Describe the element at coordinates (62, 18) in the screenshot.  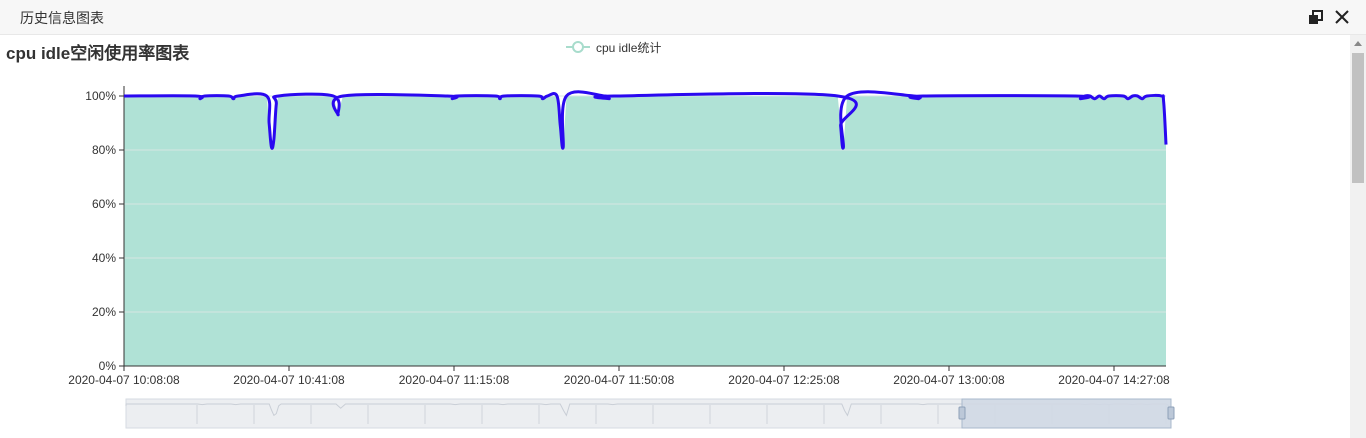
I see `window-title: 历史信息图表` at that location.